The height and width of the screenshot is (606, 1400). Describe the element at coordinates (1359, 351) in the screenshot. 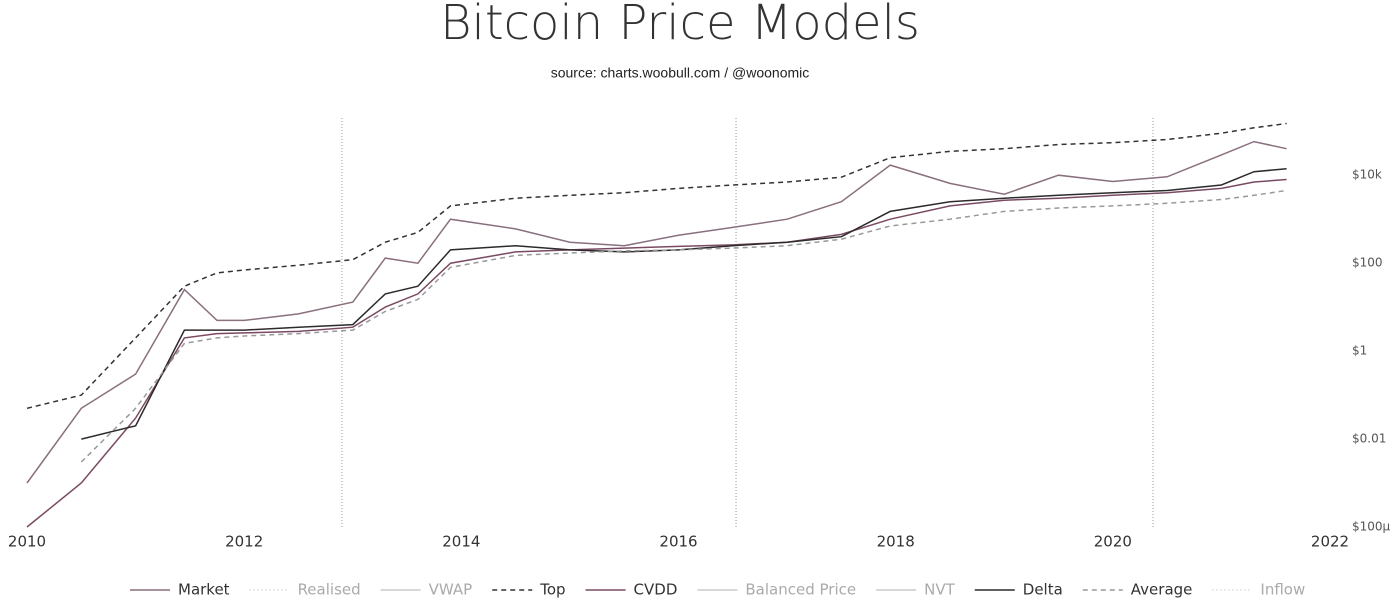

I see `y-tick-label: $1` at that location.